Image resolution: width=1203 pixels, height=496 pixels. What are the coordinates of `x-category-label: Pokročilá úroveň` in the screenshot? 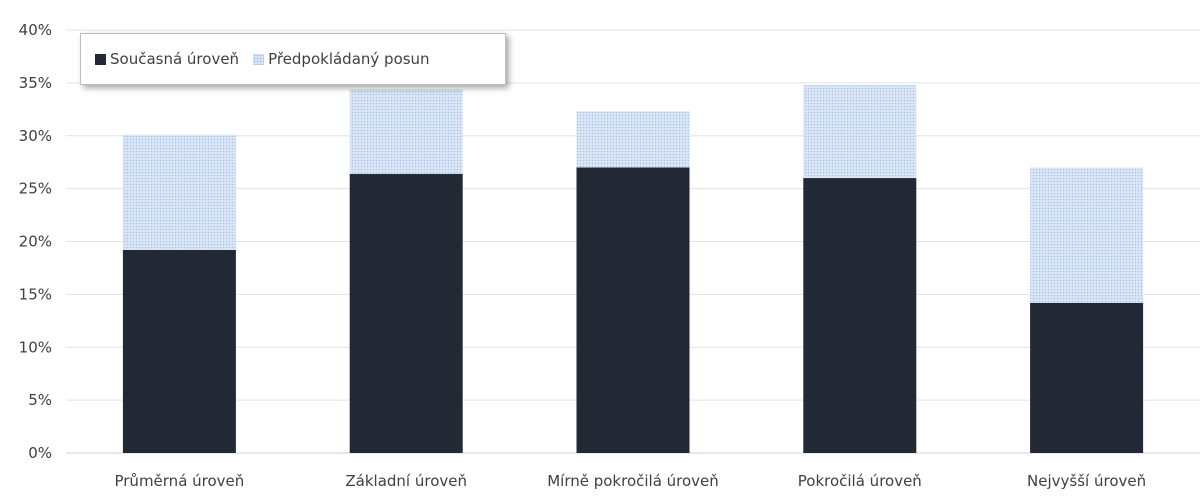 It's located at (860, 481).